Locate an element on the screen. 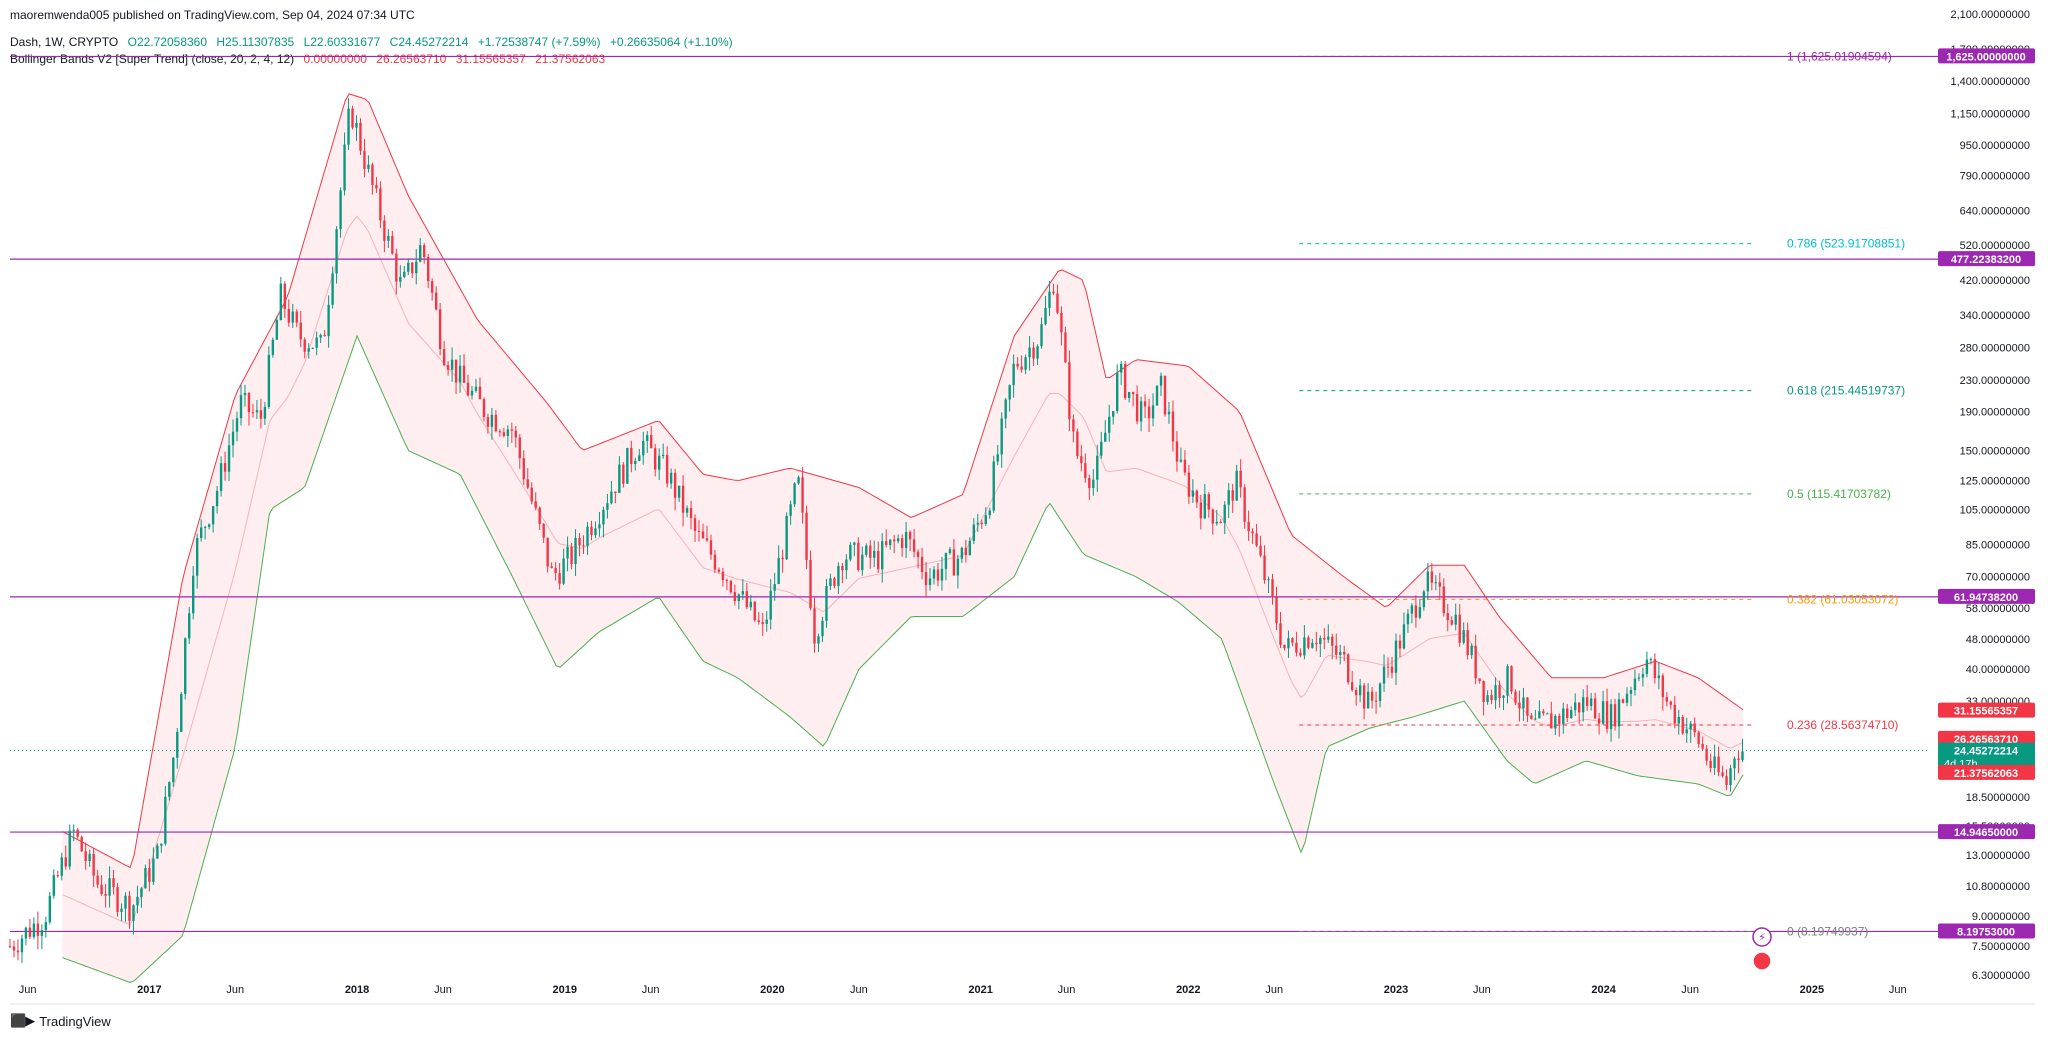 This screenshot has width=2048, height=1039. price-axis-badge-text: 24.45272214 is located at coordinates (1986, 752).